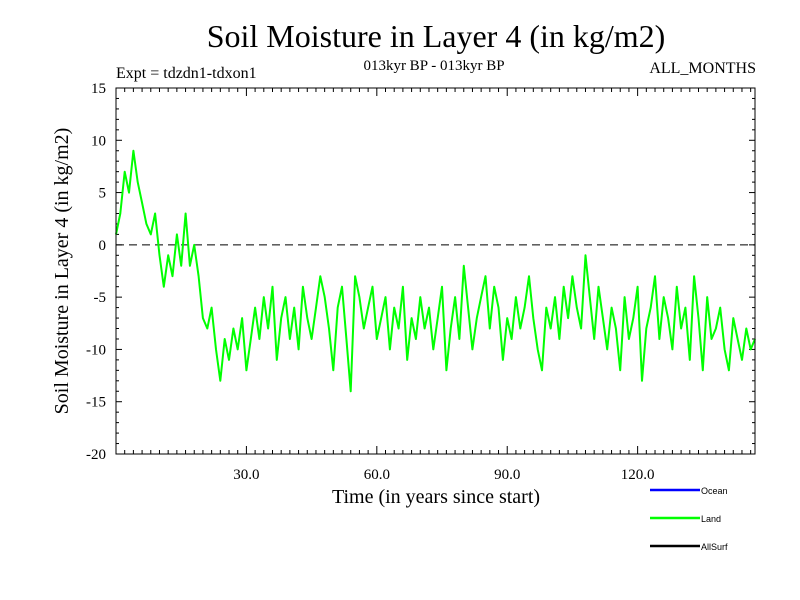 This screenshot has height=600, width=800. I want to click on y-tick-label: 5, so click(103, 194).